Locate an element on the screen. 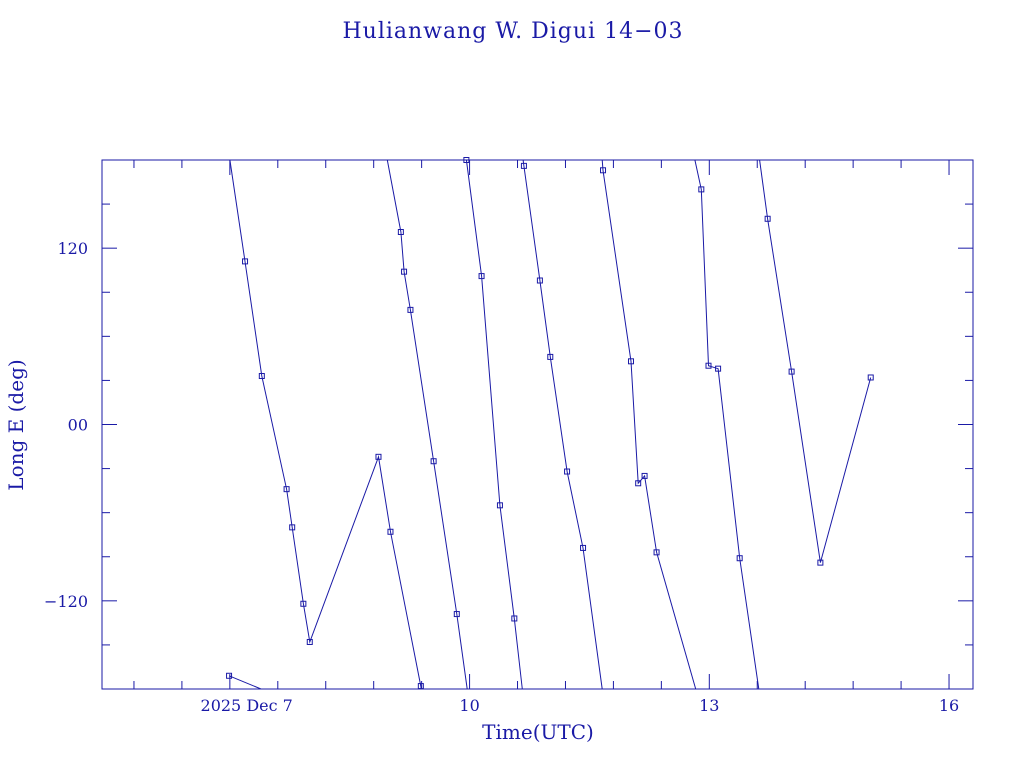 Image resolution: width=1024 pixels, height=768 pixels. y-tick-label: 00 is located at coordinates (78, 425).